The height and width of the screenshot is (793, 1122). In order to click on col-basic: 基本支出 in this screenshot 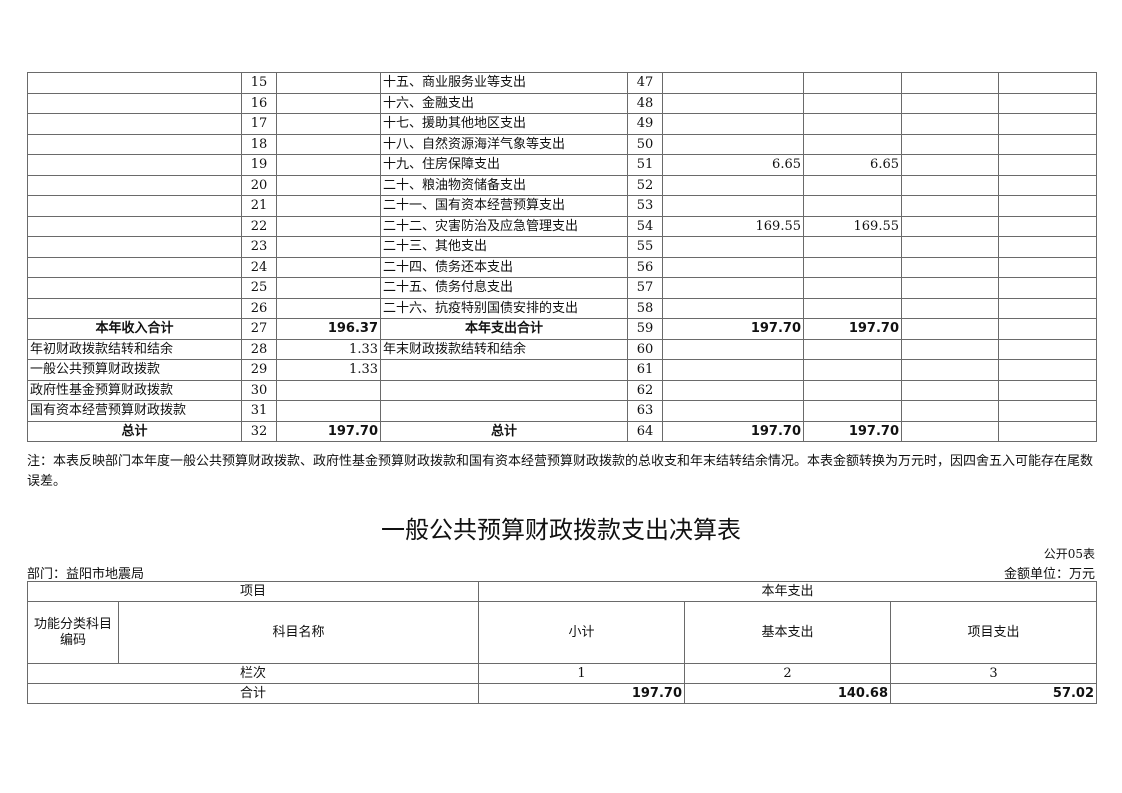, I will do `click(788, 632)`.